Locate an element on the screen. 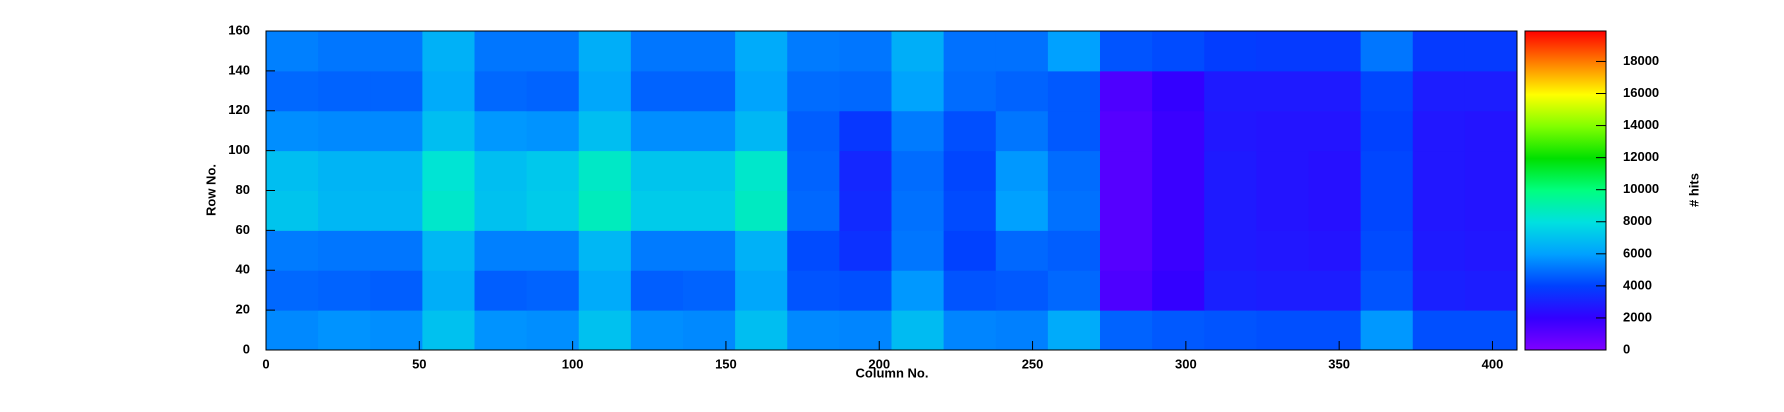  x-tick-label: 400 is located at coordinates (1493, 363).